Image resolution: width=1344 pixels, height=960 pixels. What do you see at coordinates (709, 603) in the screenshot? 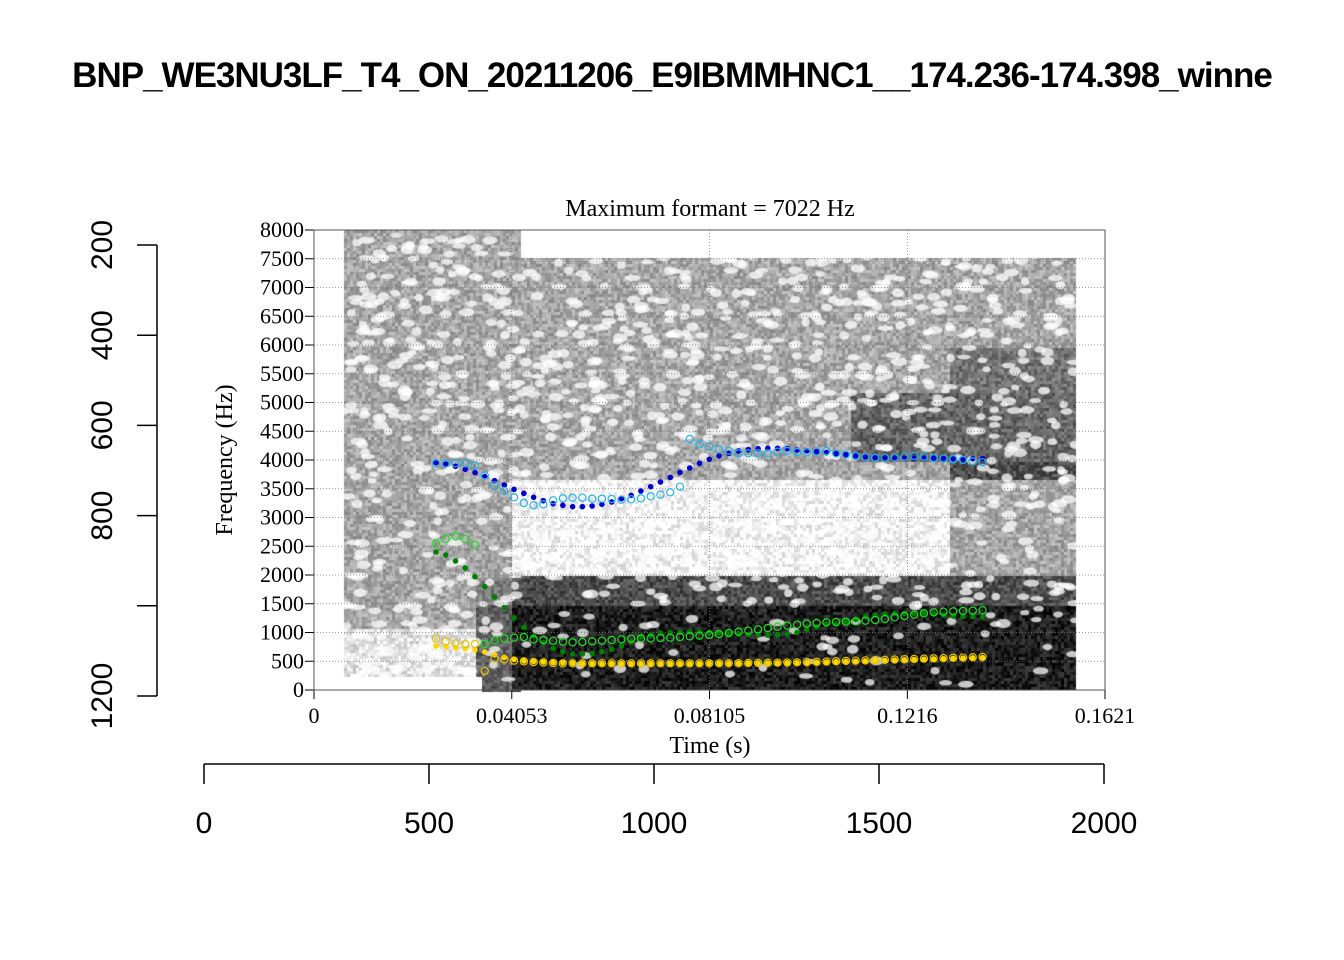
I see `series-f2_filled` at bounding box center [709, 603].